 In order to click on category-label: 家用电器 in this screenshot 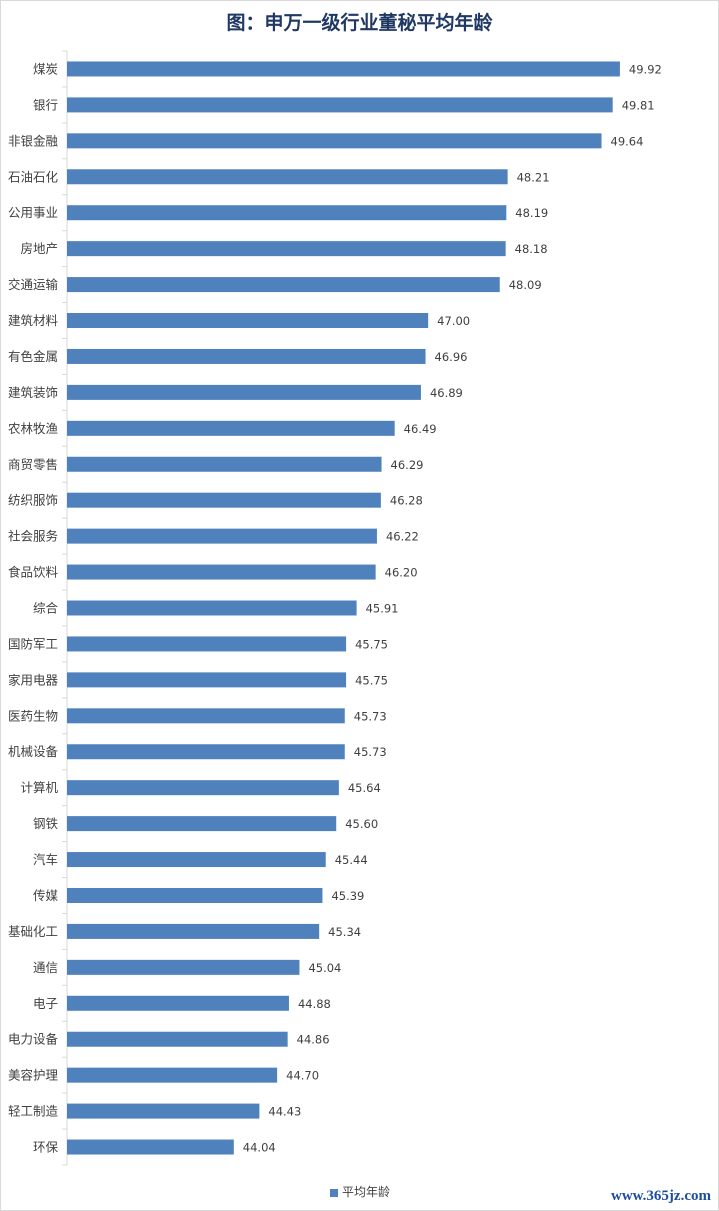, I will do `click(33, 679)`.